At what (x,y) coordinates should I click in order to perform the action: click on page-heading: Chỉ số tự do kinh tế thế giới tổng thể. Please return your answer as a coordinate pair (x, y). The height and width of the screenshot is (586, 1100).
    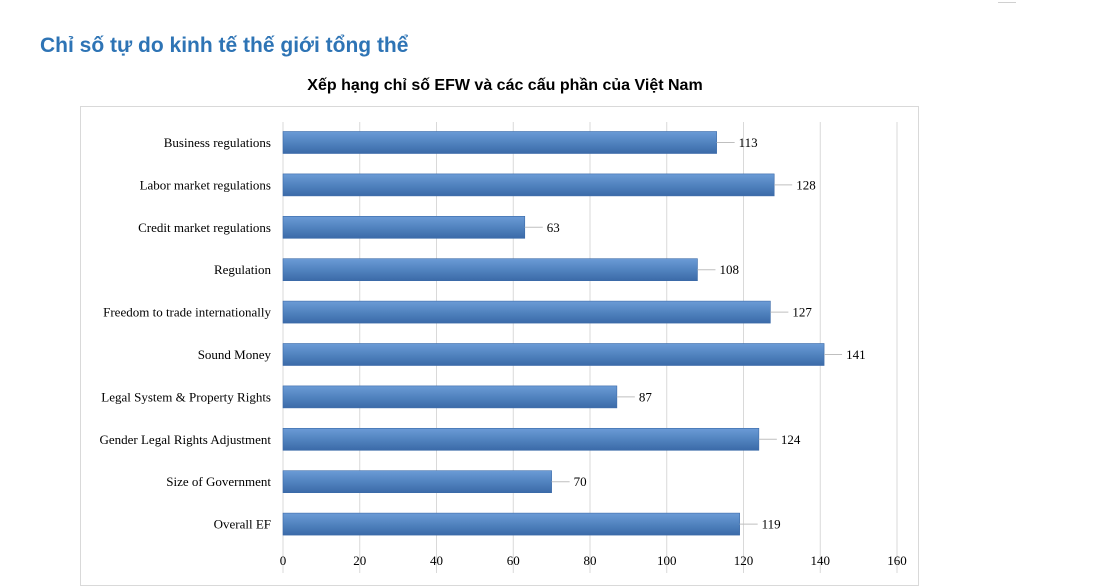
    Looking at the image, I should click on (224, 45).